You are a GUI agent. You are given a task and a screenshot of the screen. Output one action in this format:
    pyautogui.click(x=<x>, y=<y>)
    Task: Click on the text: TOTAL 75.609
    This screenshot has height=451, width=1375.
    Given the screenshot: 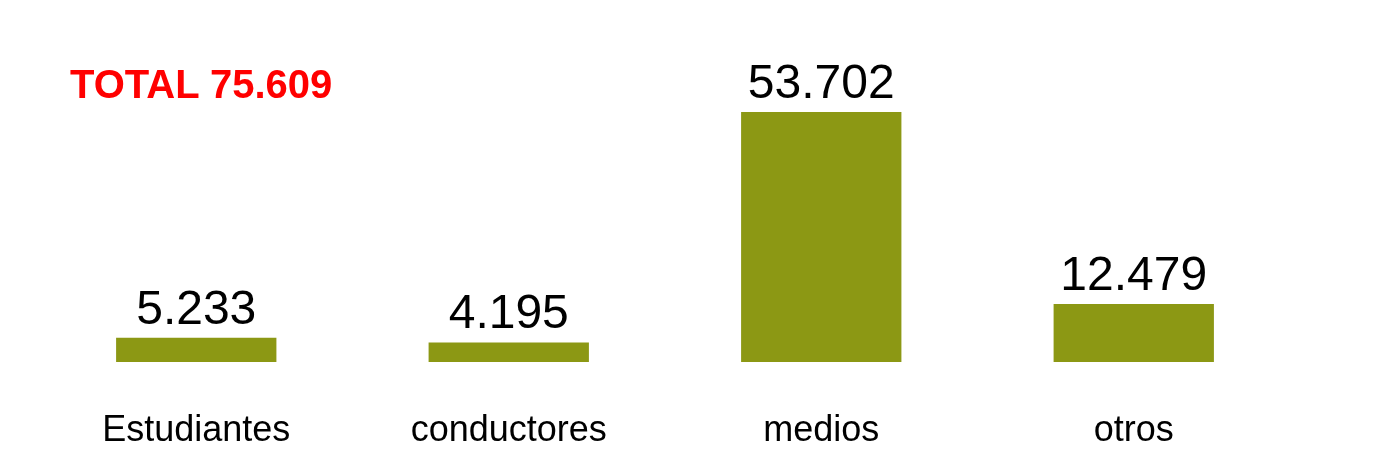 What is the action you would take?
    pyautogui.click(x=201, y=84)
    